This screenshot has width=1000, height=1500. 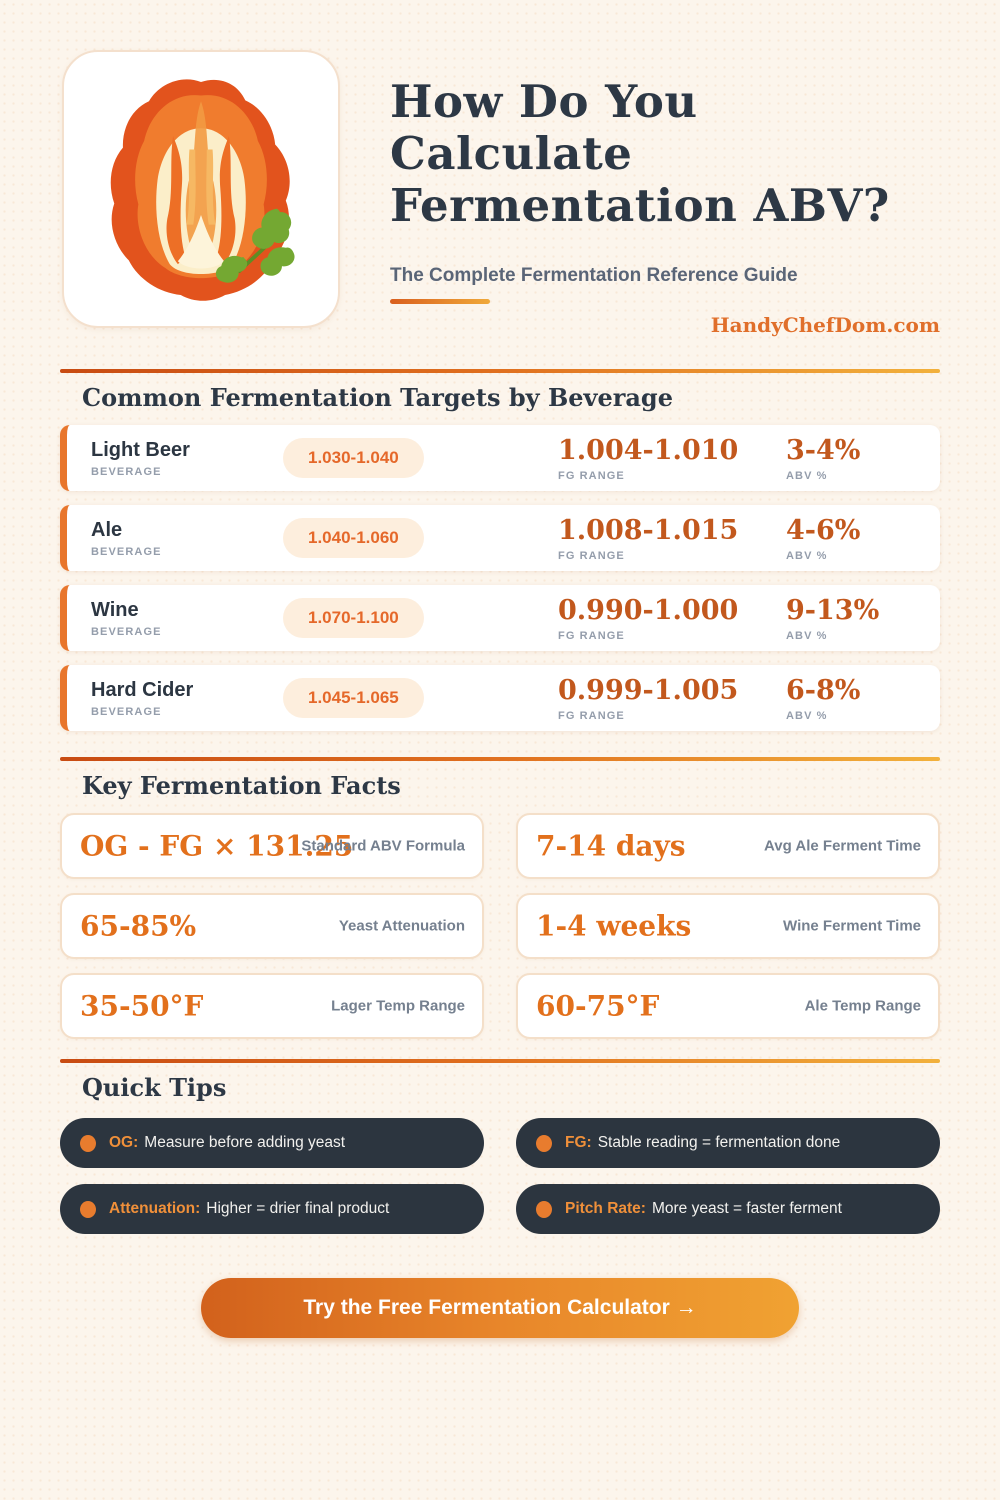 I want to click on beverage-name-block: Wine BEVERAGE, so click(x=187, y=618).